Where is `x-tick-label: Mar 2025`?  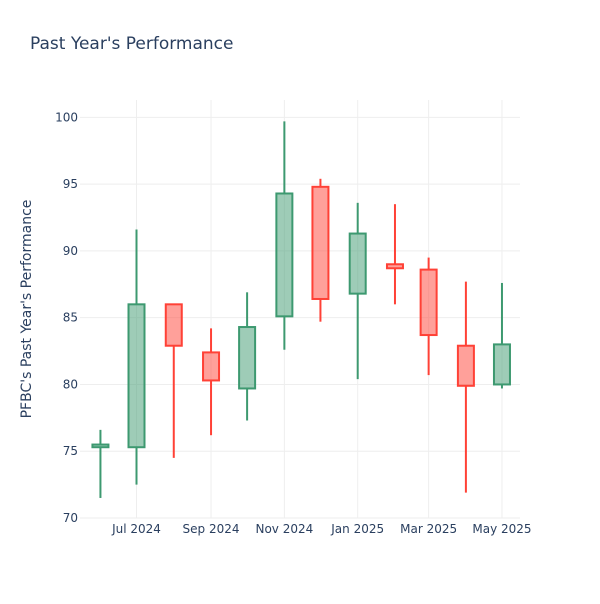 x-tick-label: Mar 2025 is located at coordinates (428, 529).